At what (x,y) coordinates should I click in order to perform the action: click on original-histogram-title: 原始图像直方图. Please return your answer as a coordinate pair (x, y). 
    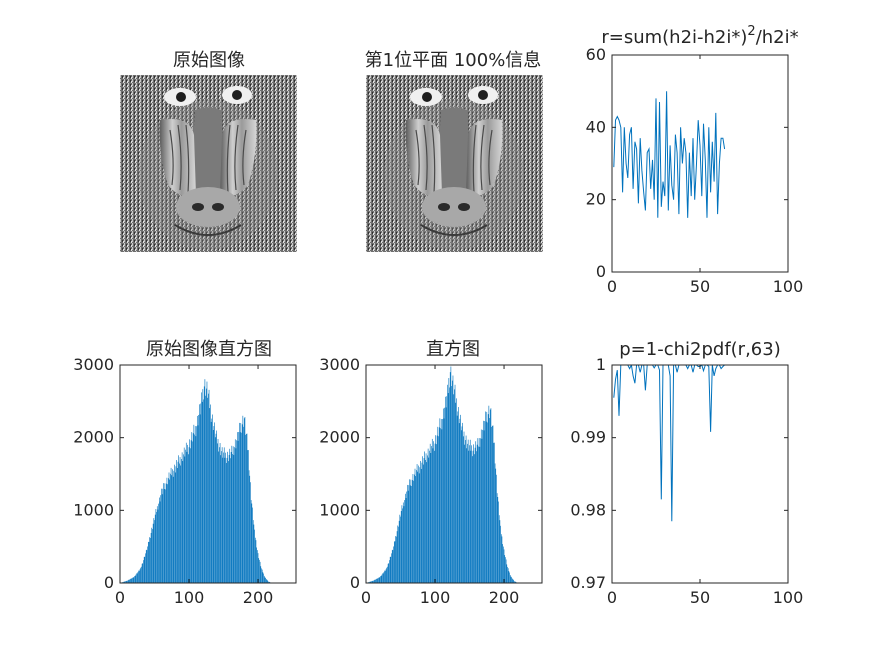
    Looking at the image, I should click on (209, 349).